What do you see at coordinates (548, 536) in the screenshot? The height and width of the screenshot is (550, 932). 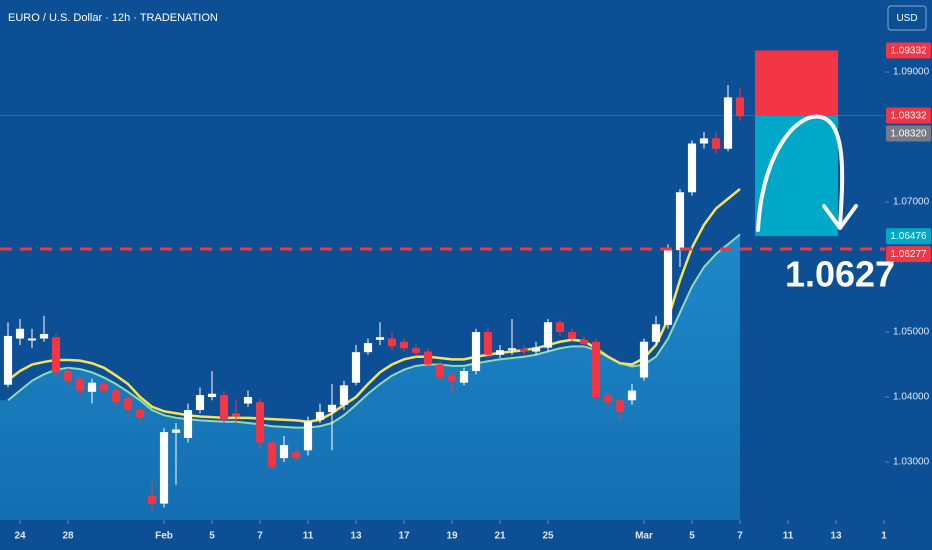 I see `x-tick-label: 25` at bounding box center [548, 536].